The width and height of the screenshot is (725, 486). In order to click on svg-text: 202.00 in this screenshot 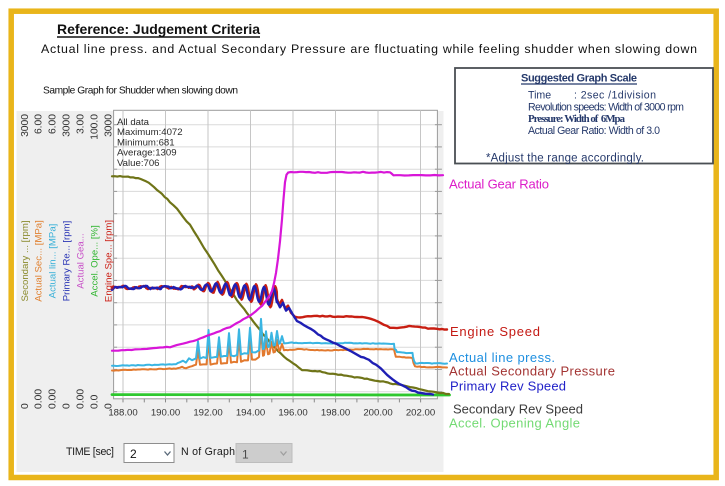, I will do `click(420, 413)`.